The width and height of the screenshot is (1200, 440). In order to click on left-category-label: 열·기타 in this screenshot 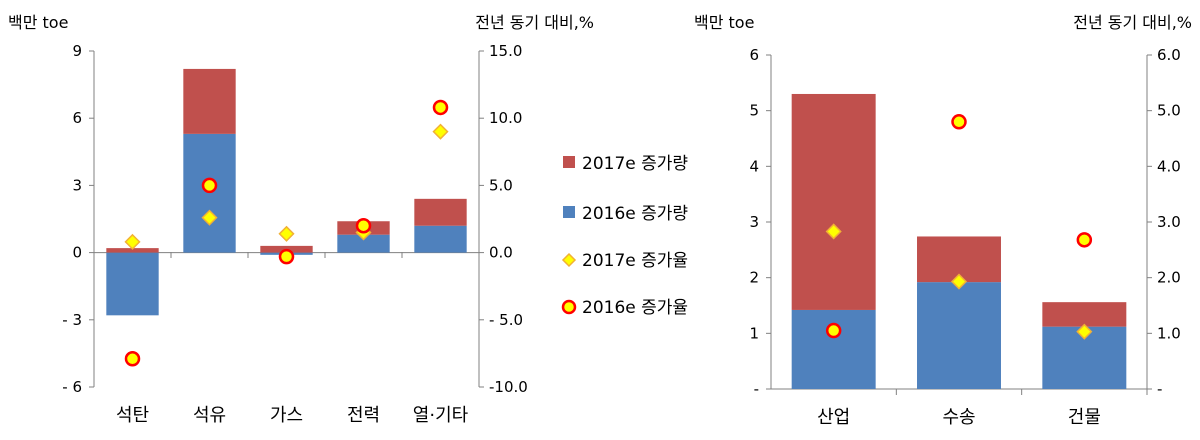, I will do `click(441, 415)`.